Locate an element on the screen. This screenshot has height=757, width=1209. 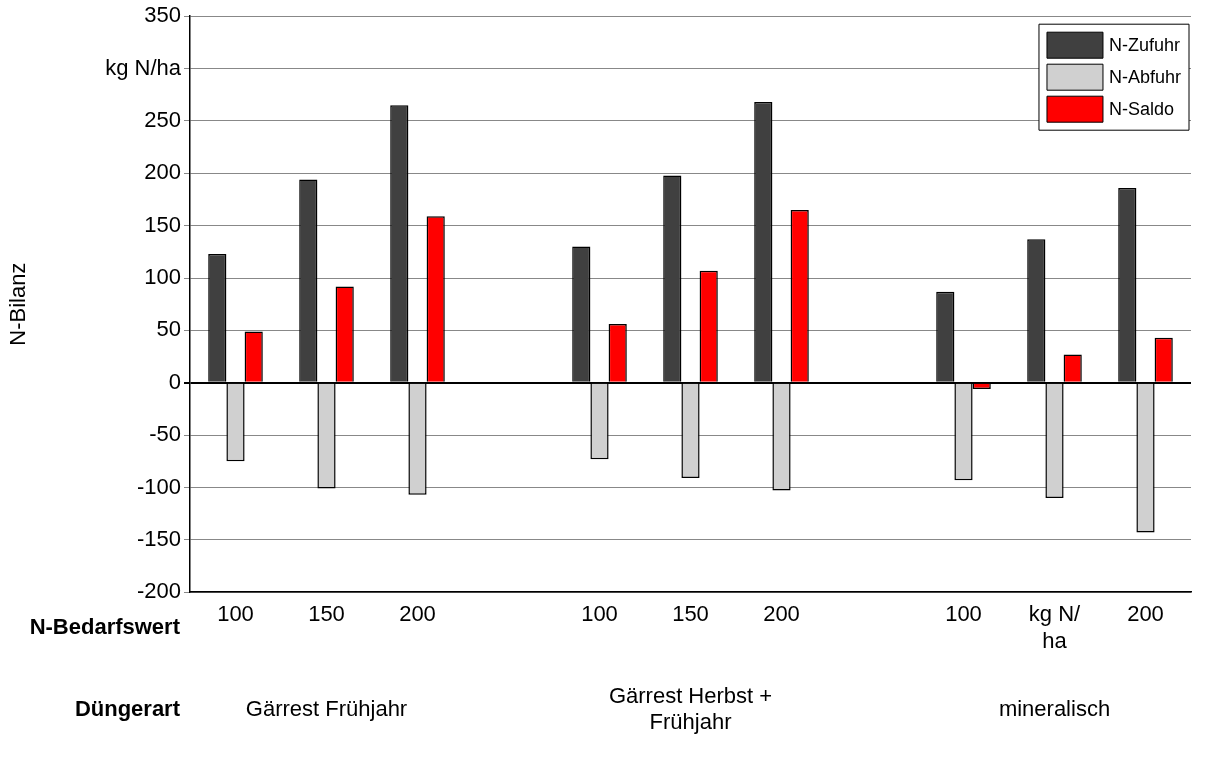
y-tick-label: 50 is located at coordinates (168, 329).